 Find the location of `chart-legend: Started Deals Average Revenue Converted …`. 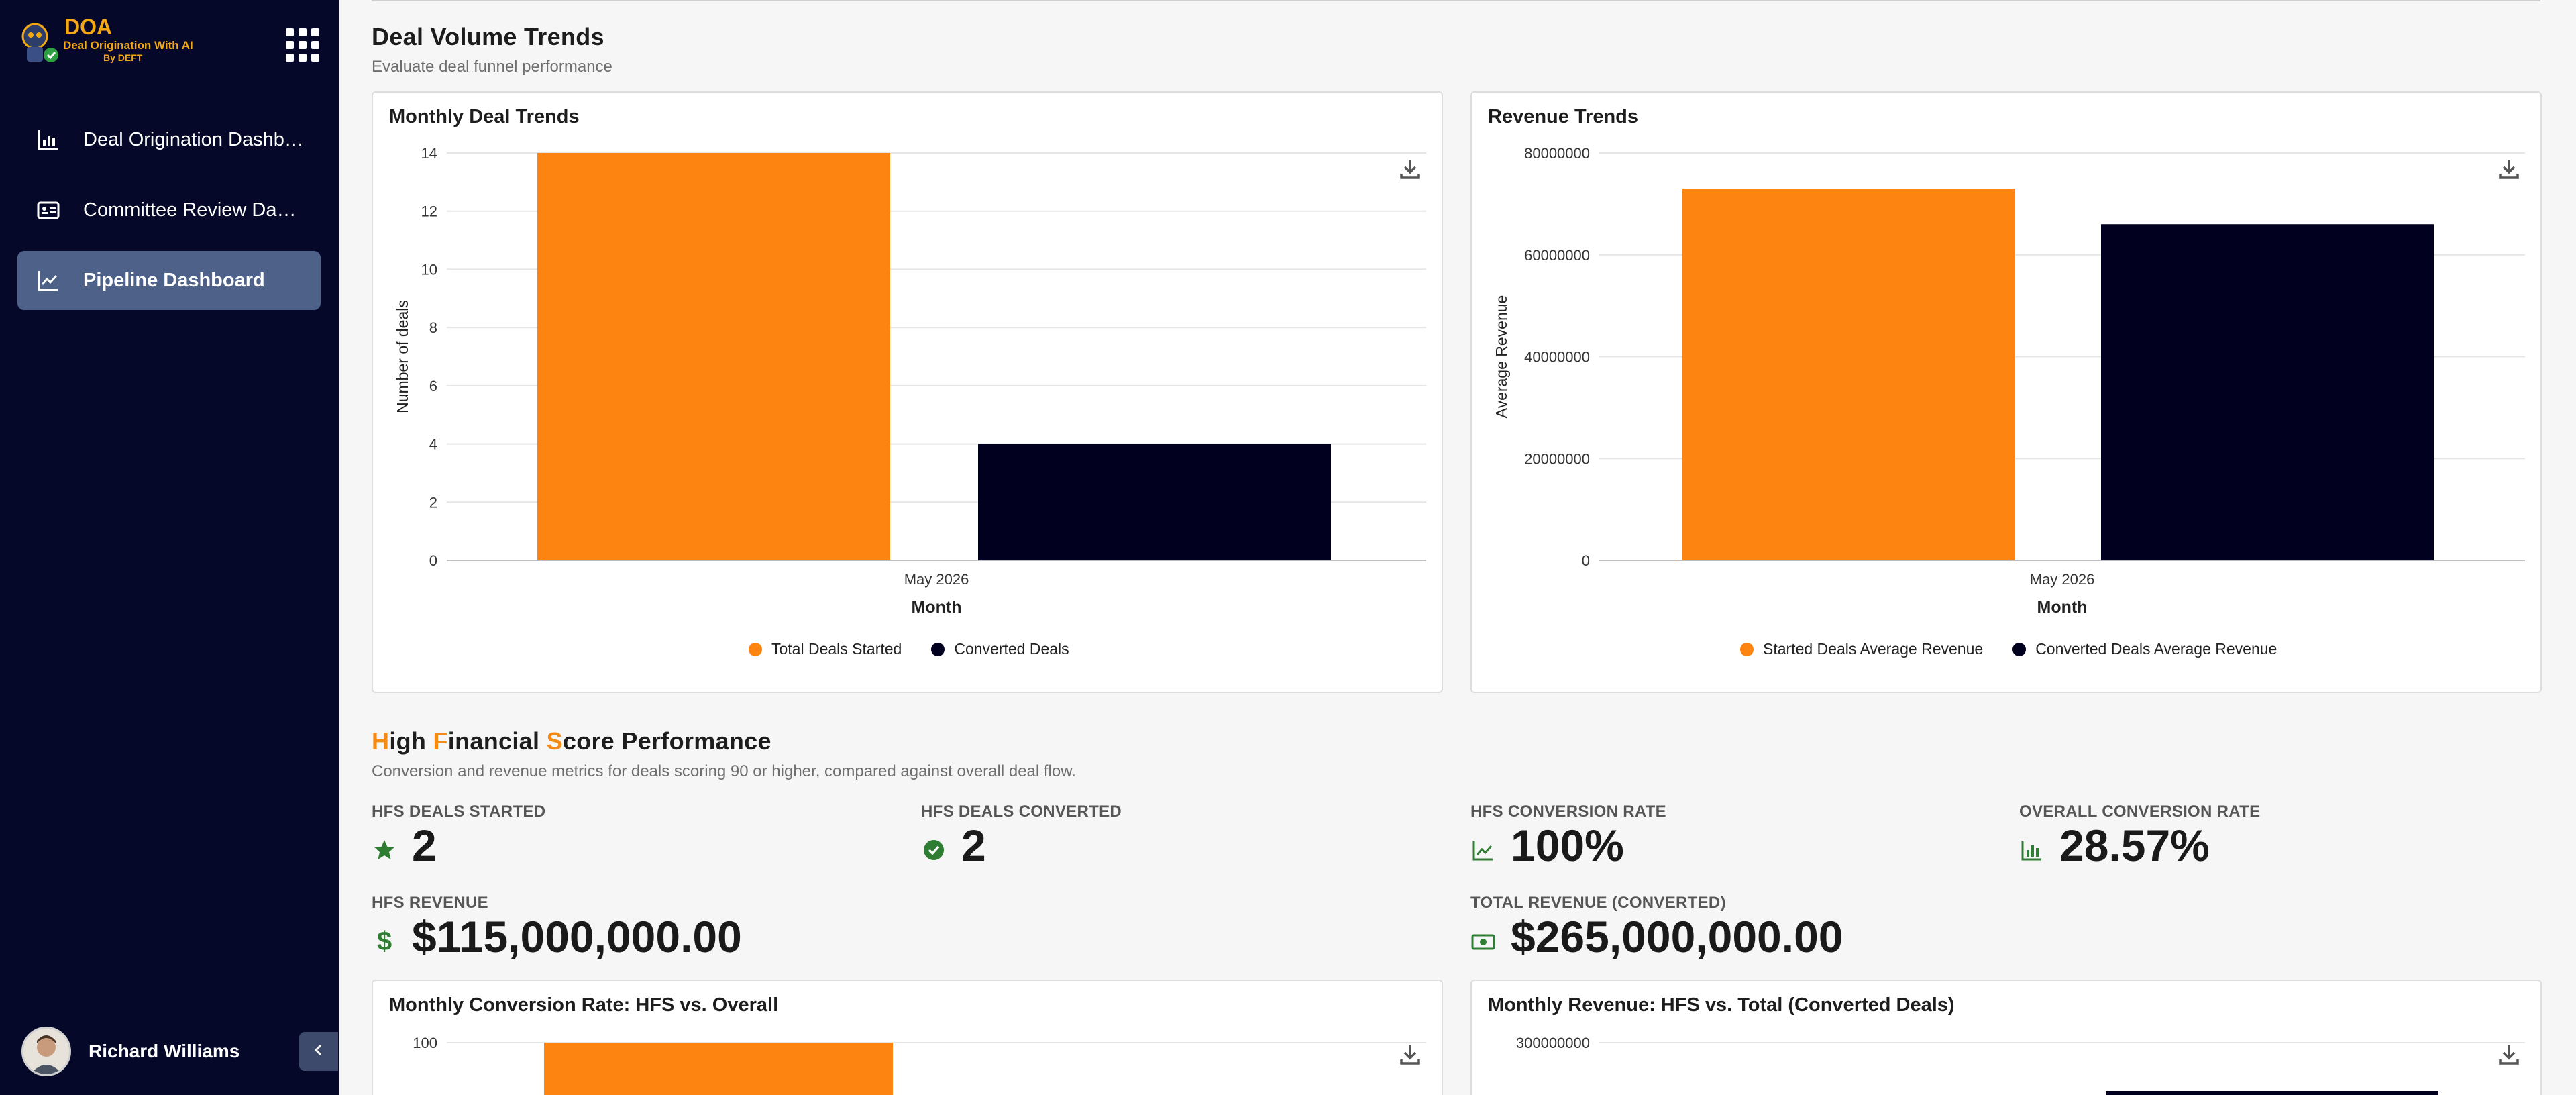

chart-legend: Started Deals Average Revenue Converted … is located at coordinates (2023, 649).